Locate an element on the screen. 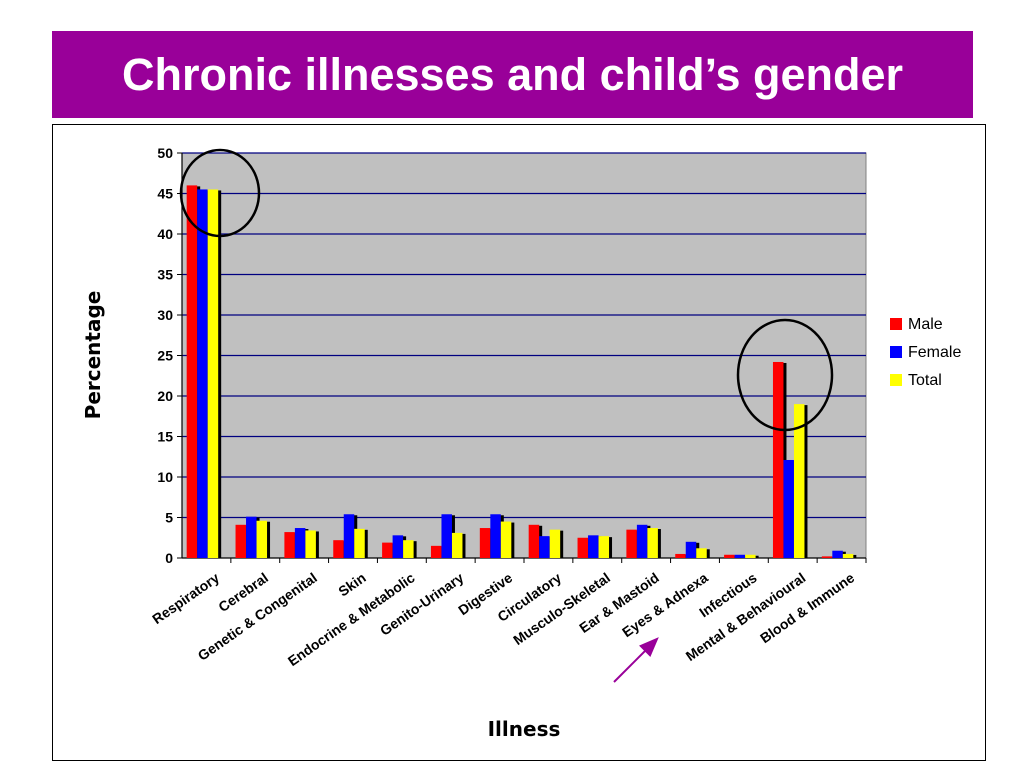 Image resolution: width=1024 pixels, height=768 pixels. y-tick-label: 45 is located at coordinates (165, 194).